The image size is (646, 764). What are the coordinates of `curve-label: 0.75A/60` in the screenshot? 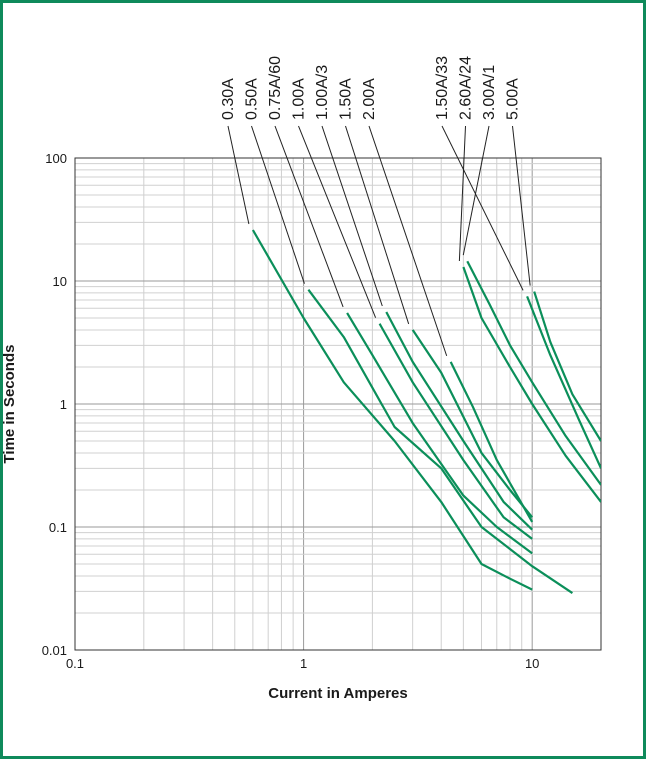 It's located at (275, 88).